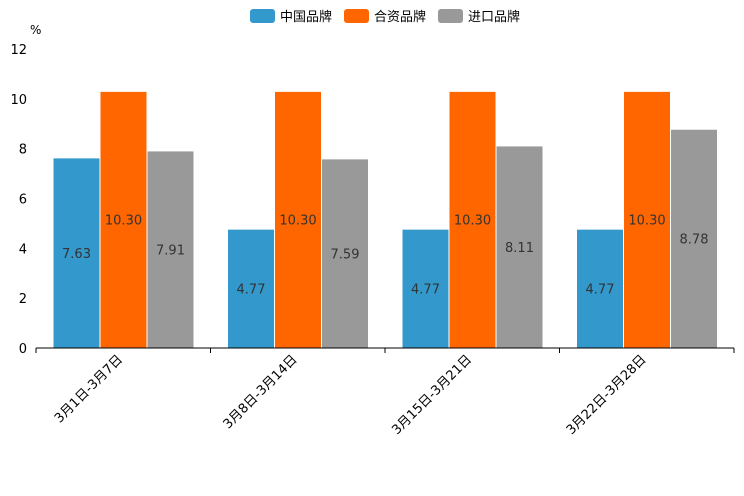 The image size is (744, 496). What do you see at coordinates (519, 248) in the screenshot?
I see `data-label: 8.11` at bounding box center [519, 248].